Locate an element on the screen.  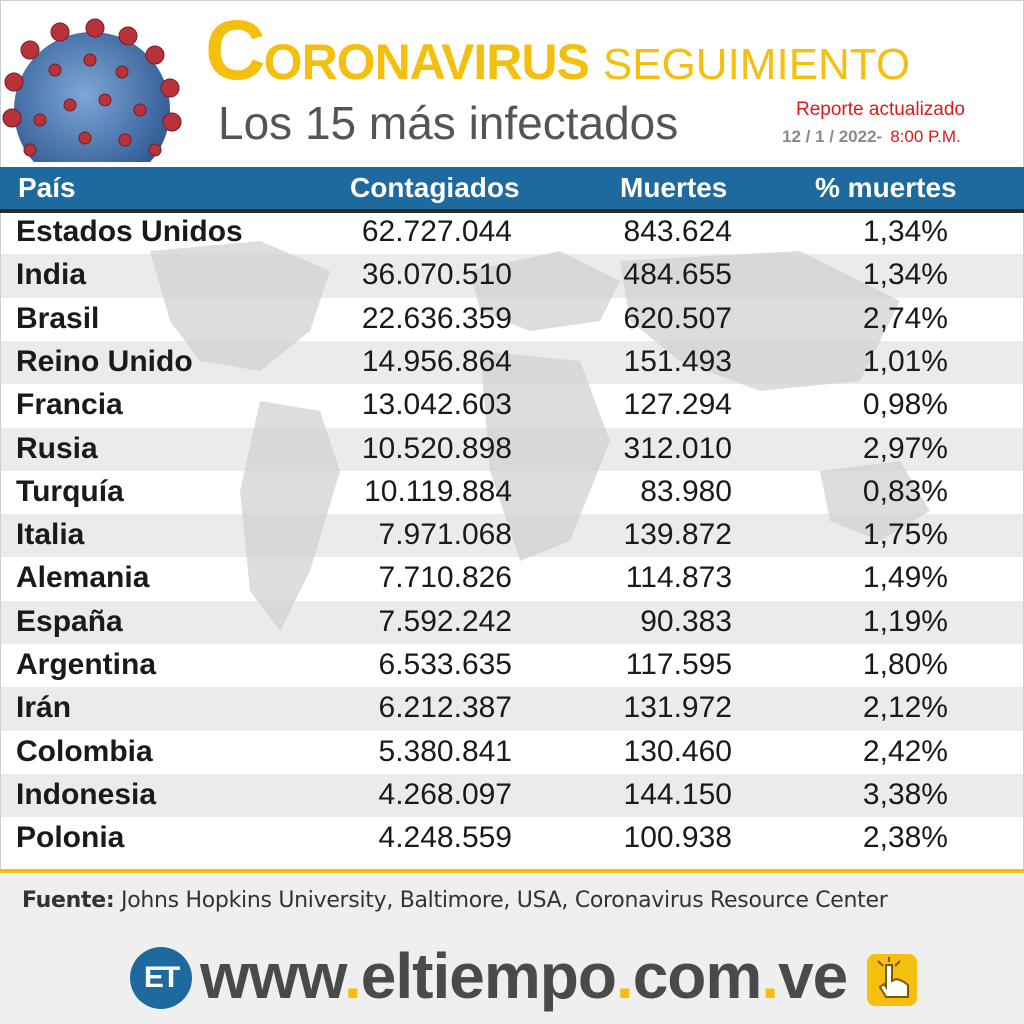
cell-deaths: 484.655 is located at coordinates (677, 275).